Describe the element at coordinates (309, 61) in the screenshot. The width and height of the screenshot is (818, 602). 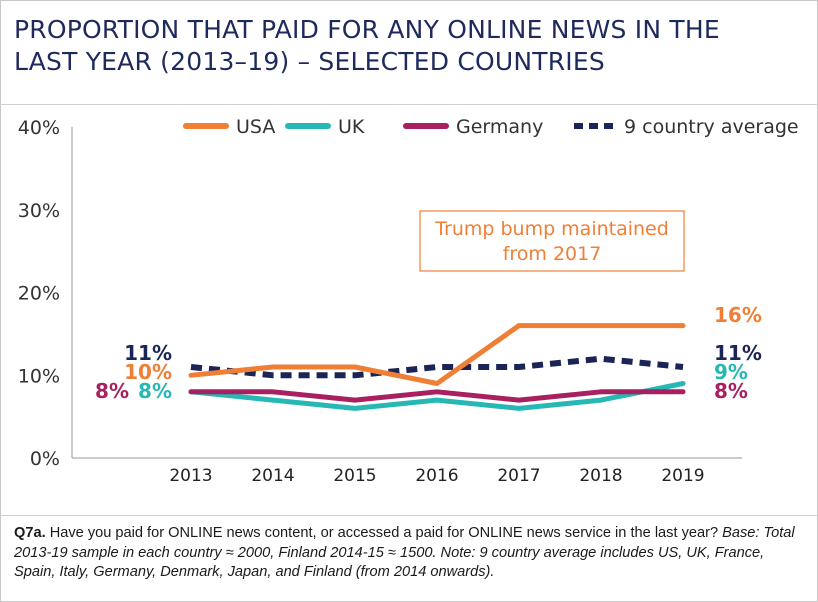
I see `chart-title-line2: LAST YEAR (2013–19) – SELECTED COUNTRIES` at that location.